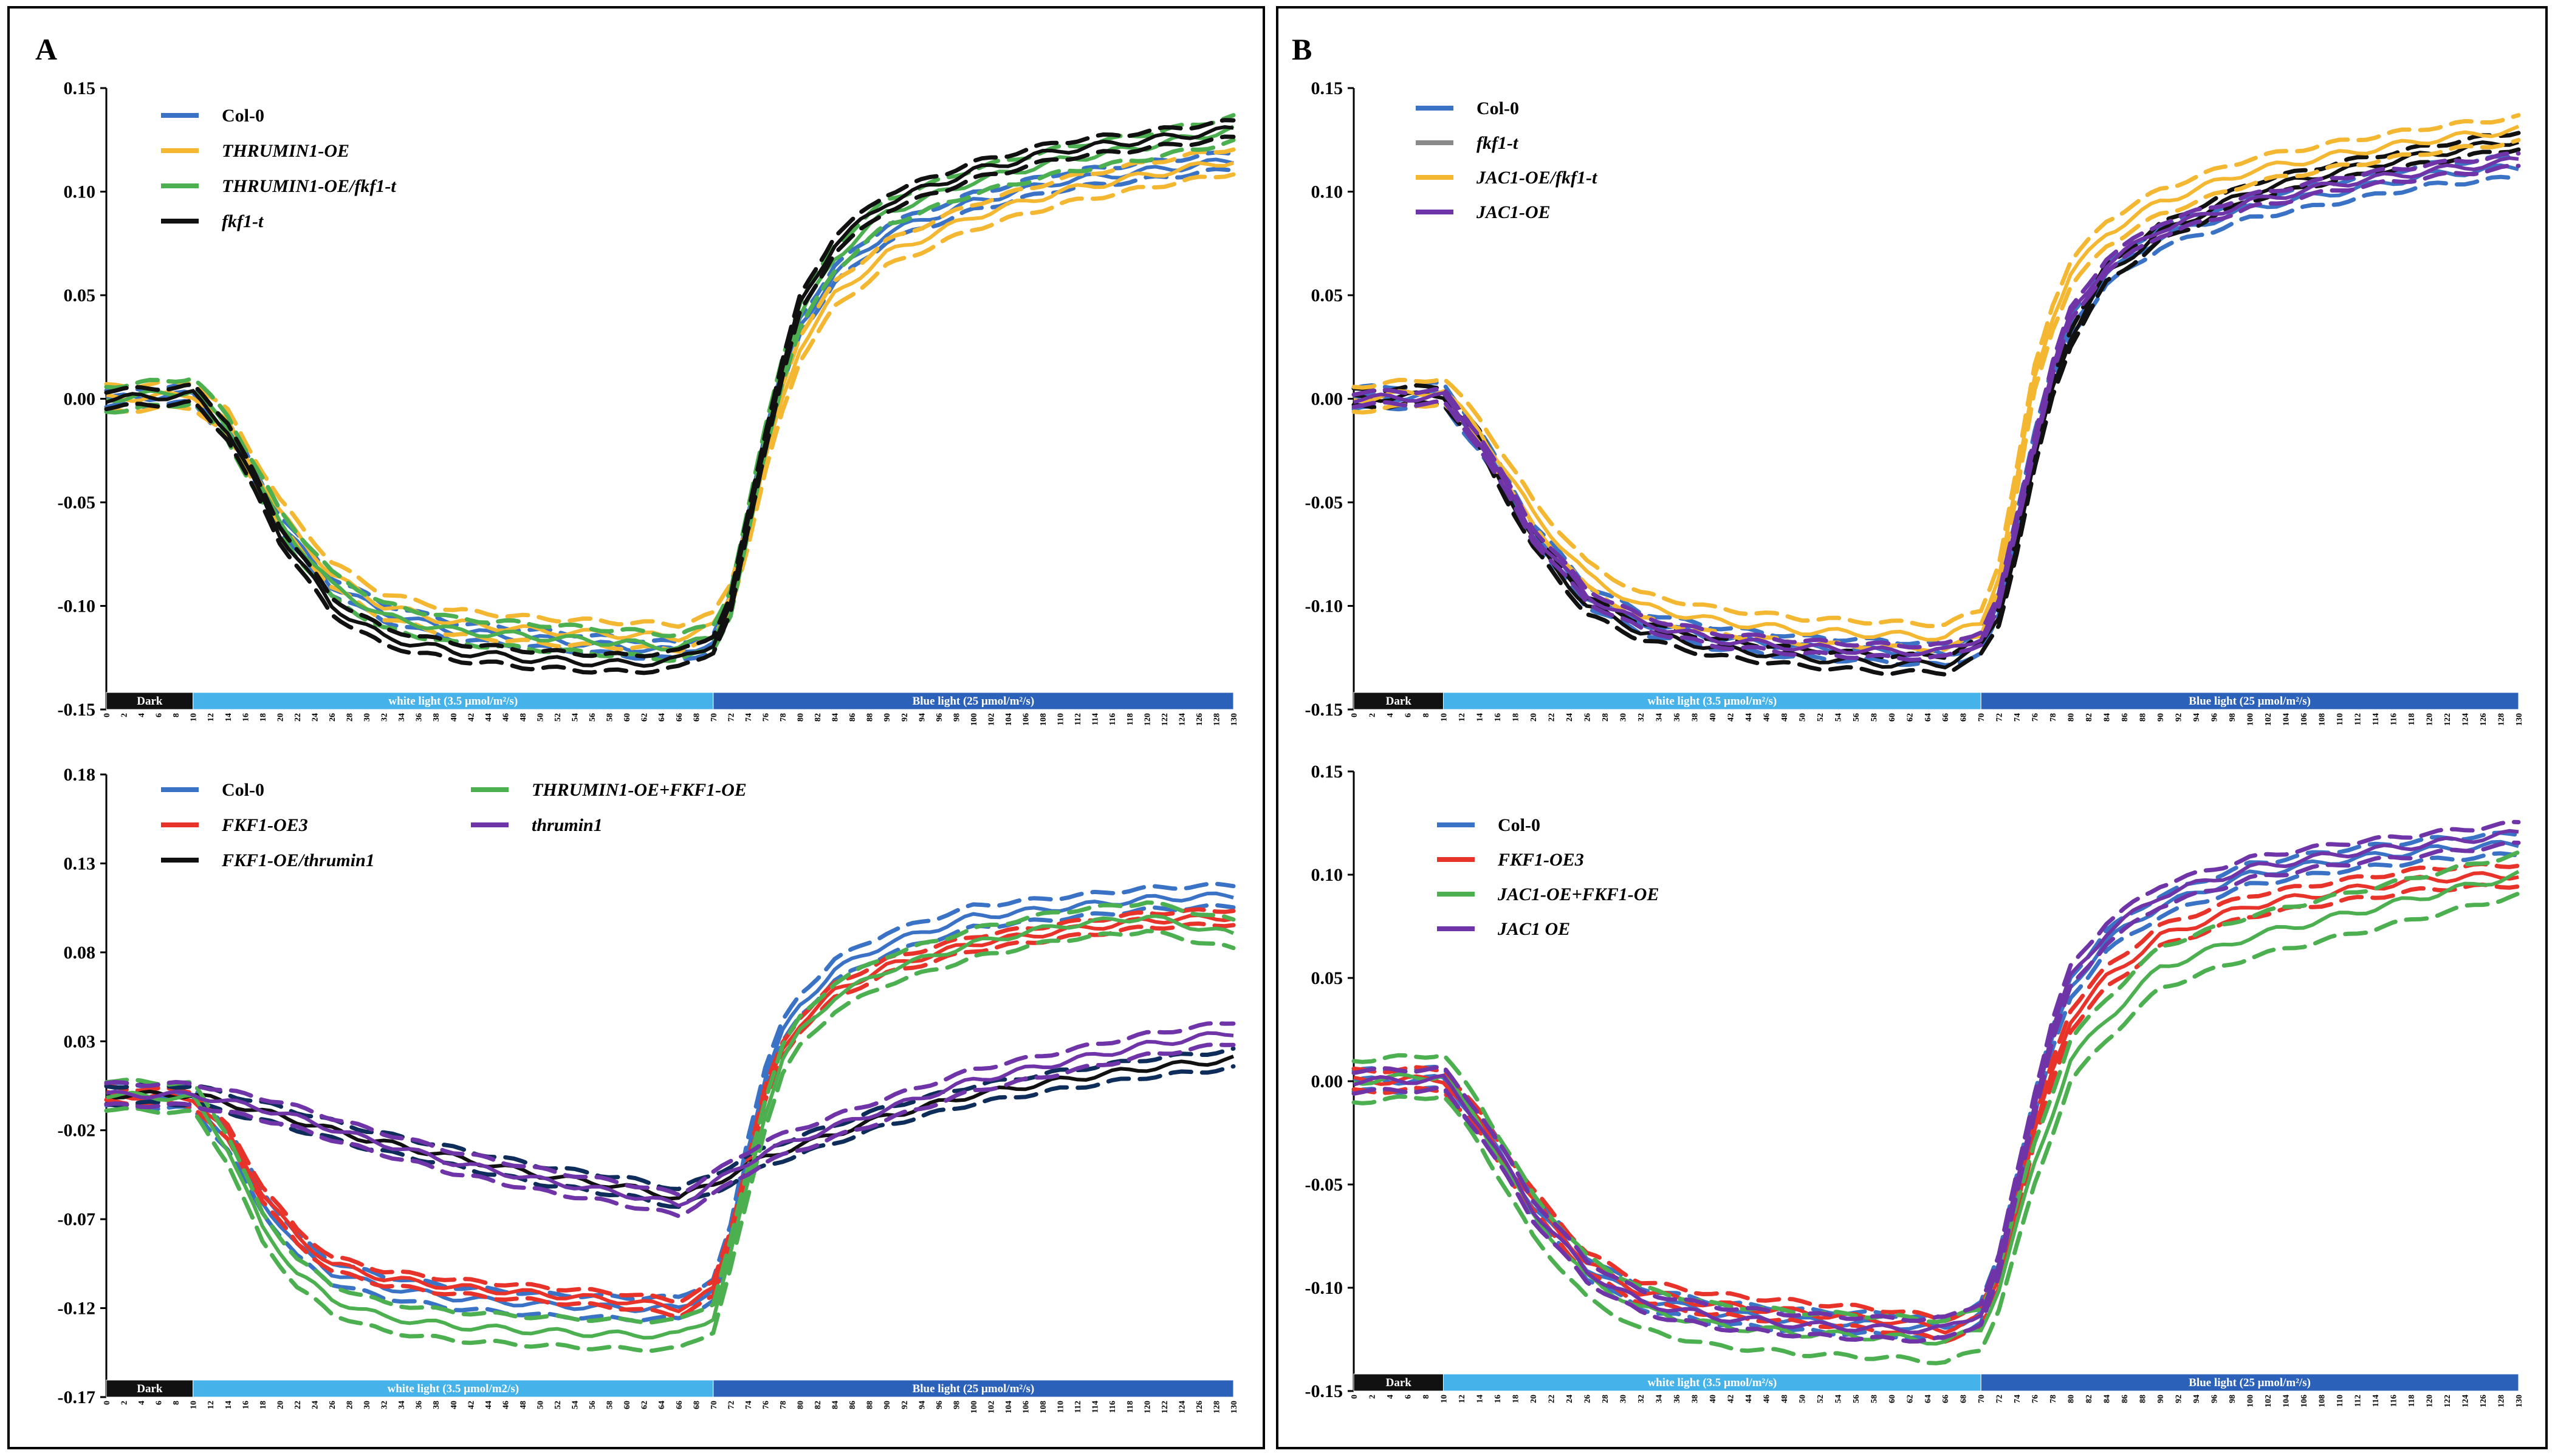 The height and width of the screenshot is (1456, 2555). Describe the element at coordinates (1713, 1399) in the screenshot. I see `x-tick-label: 40` at that location.